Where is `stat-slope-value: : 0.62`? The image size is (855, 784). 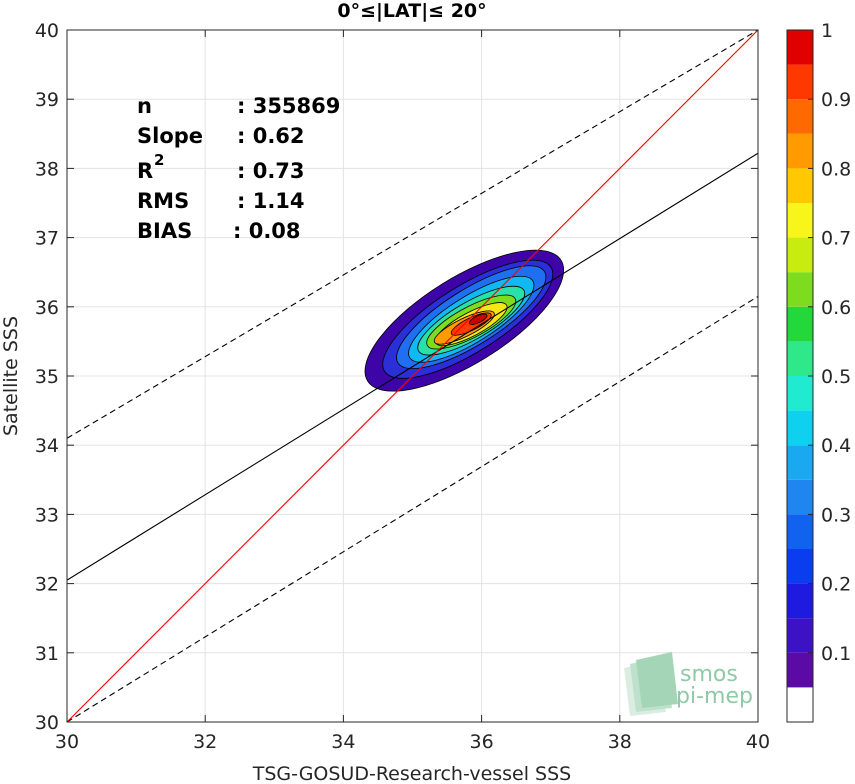 stat-slope-value: : 0.62 is located at coordinates (271, 136).